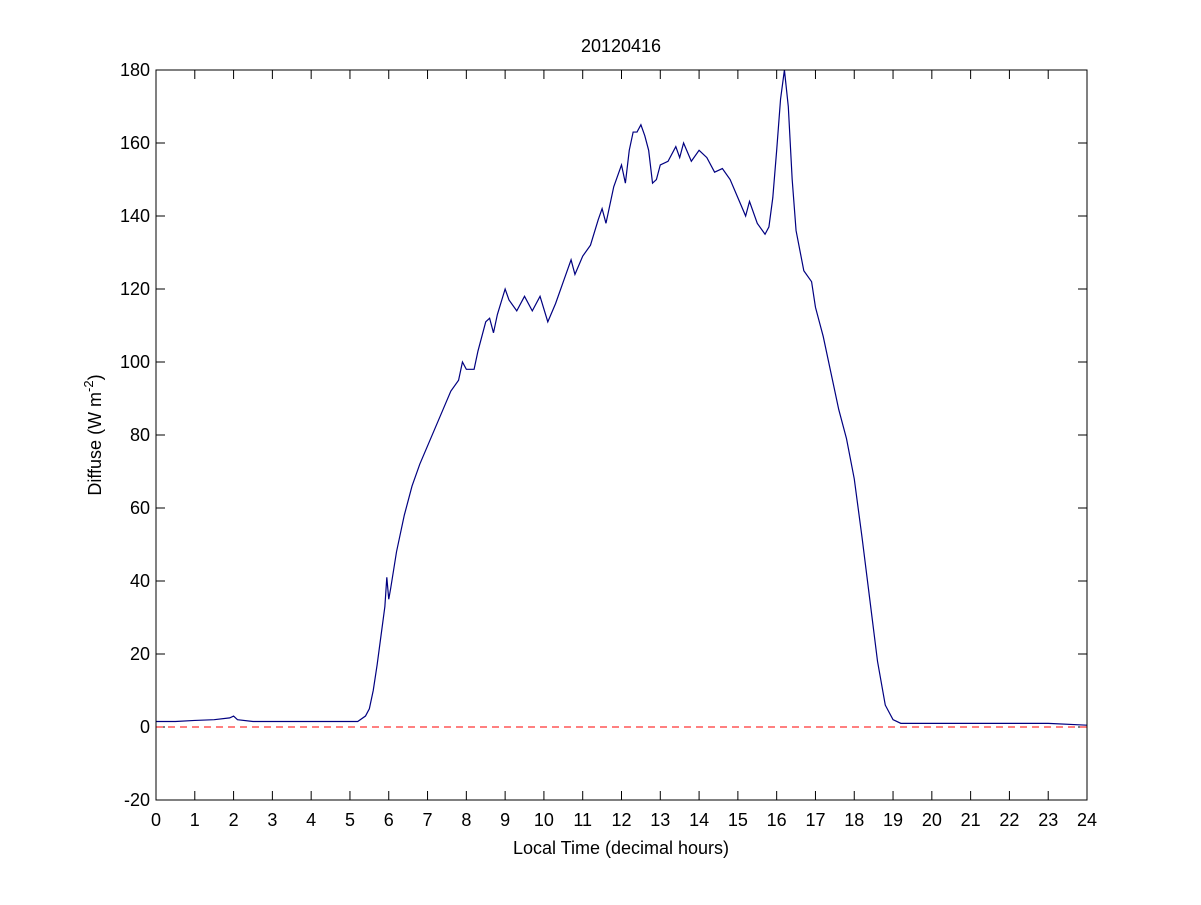 The height and width of the screenshot is (905, 1201). I want to click on x-tick-label: 14, so click(699, 820).